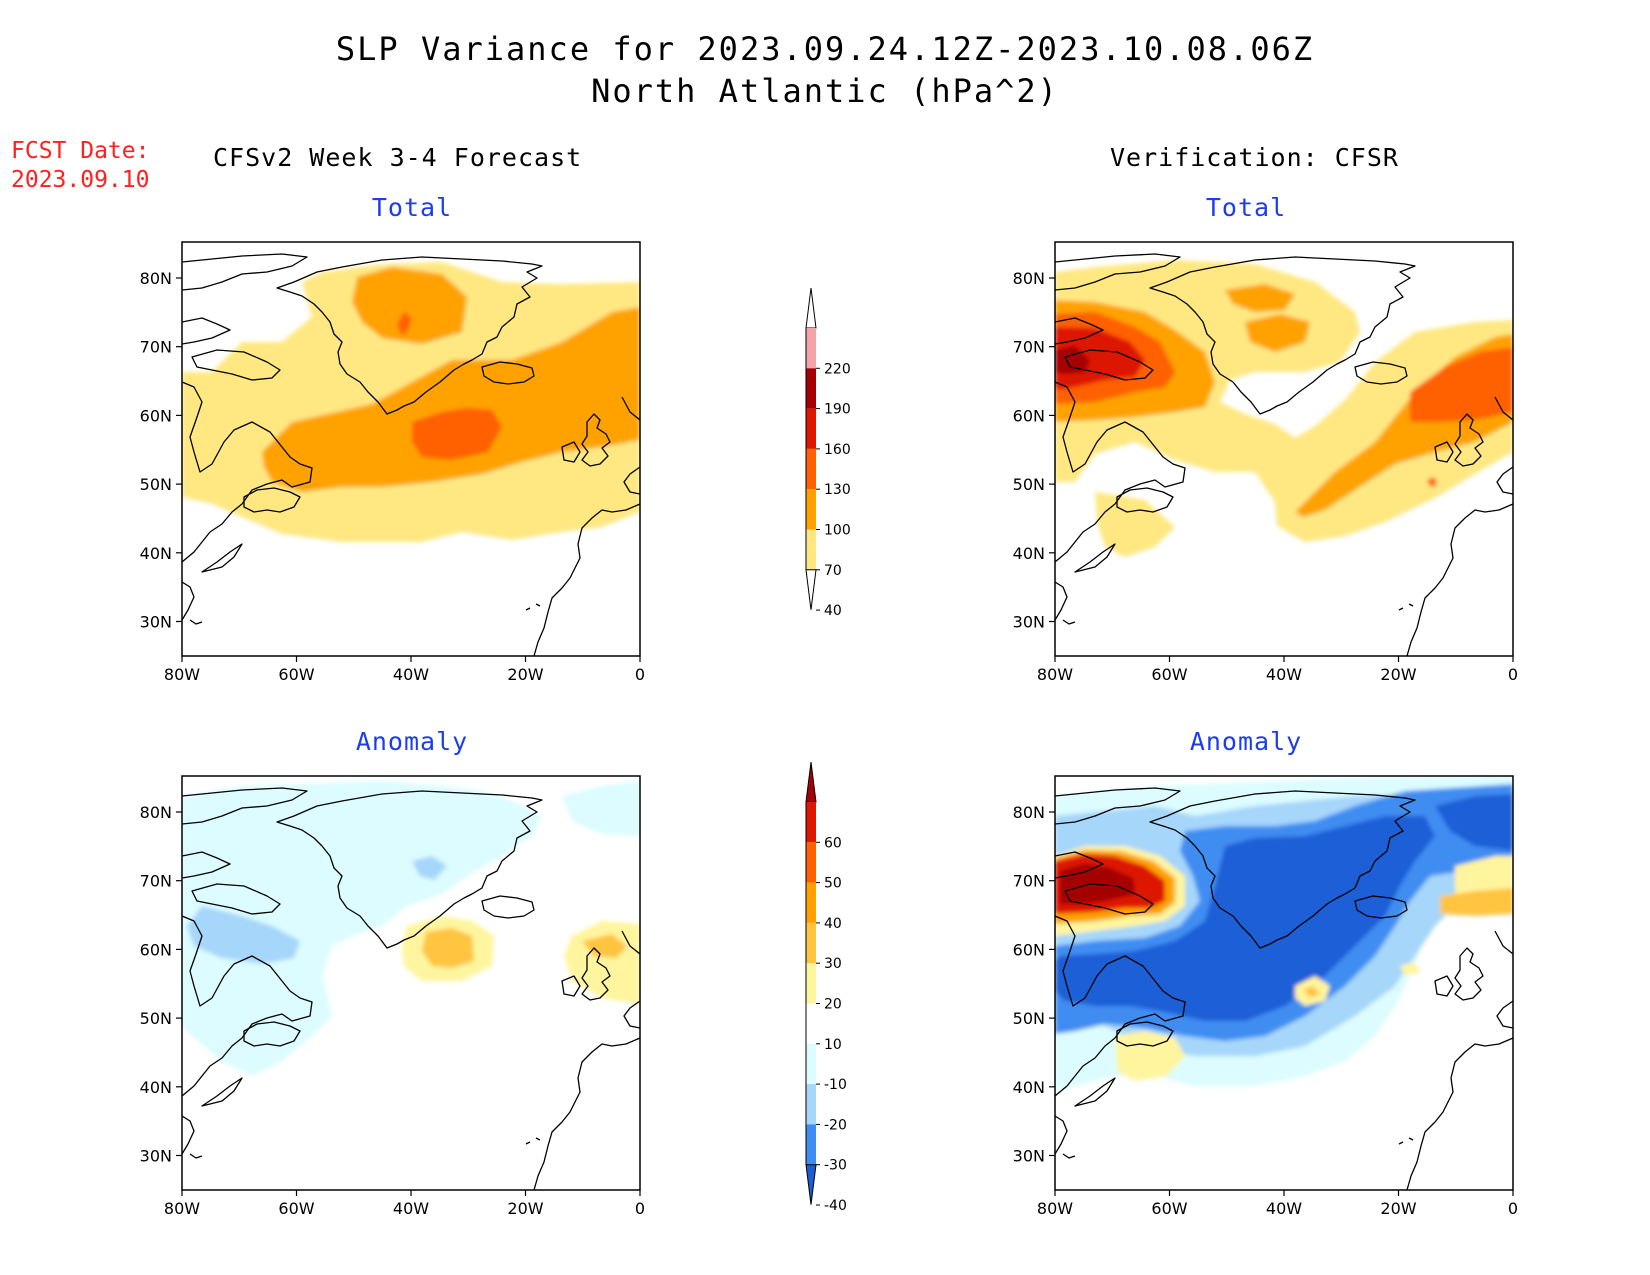 This screenshot has width=1650, height=1275. What do you see at coordinates (398, 157) in the screenshot?
I see `forecast-column-title: CFSv2 Week 3-4 Forecast` at bounding box center [398, 157].